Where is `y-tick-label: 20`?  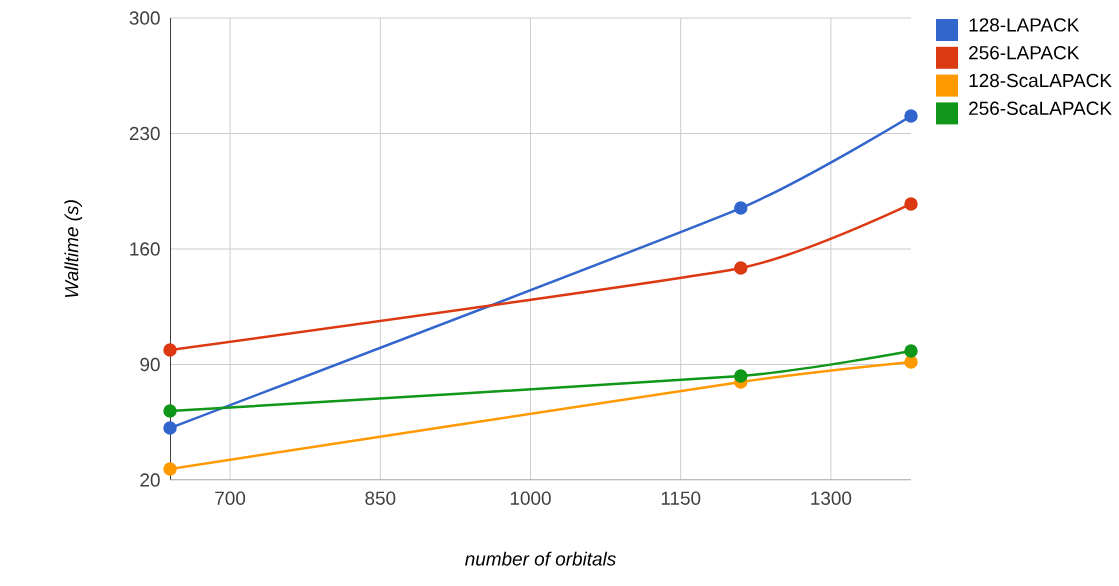 y-tick-label: 20 is located at coordinates (150, 480).